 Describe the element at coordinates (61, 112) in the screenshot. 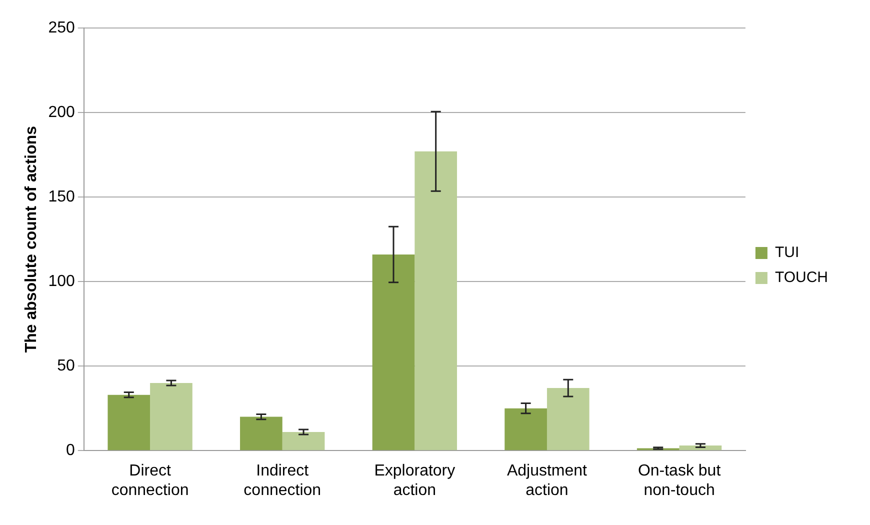

I see `y-tick-label: 200` at that location.